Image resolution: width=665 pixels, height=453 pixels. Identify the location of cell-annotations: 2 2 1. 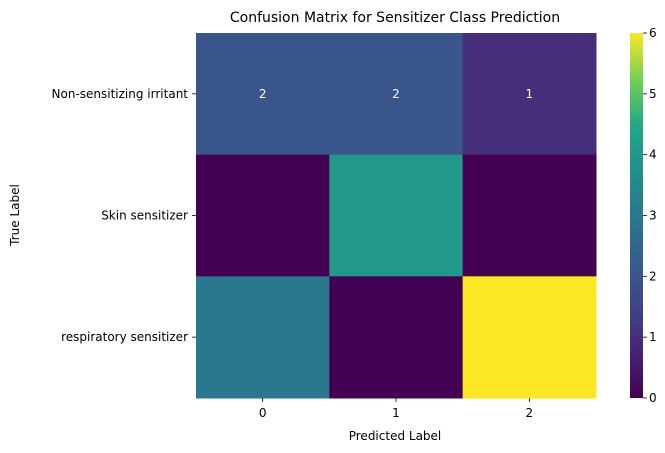
(396, 94).